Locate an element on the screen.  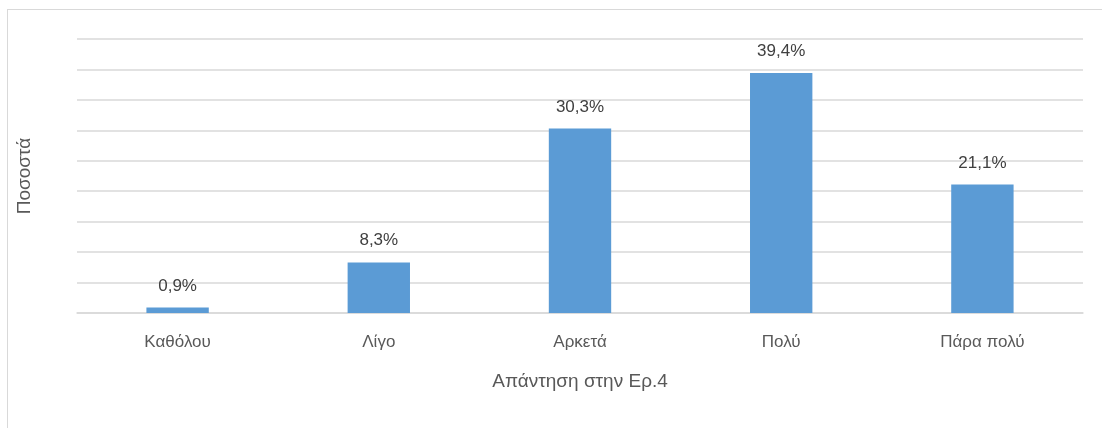
data-label: 21,1% is located at coordinates (982, 162).